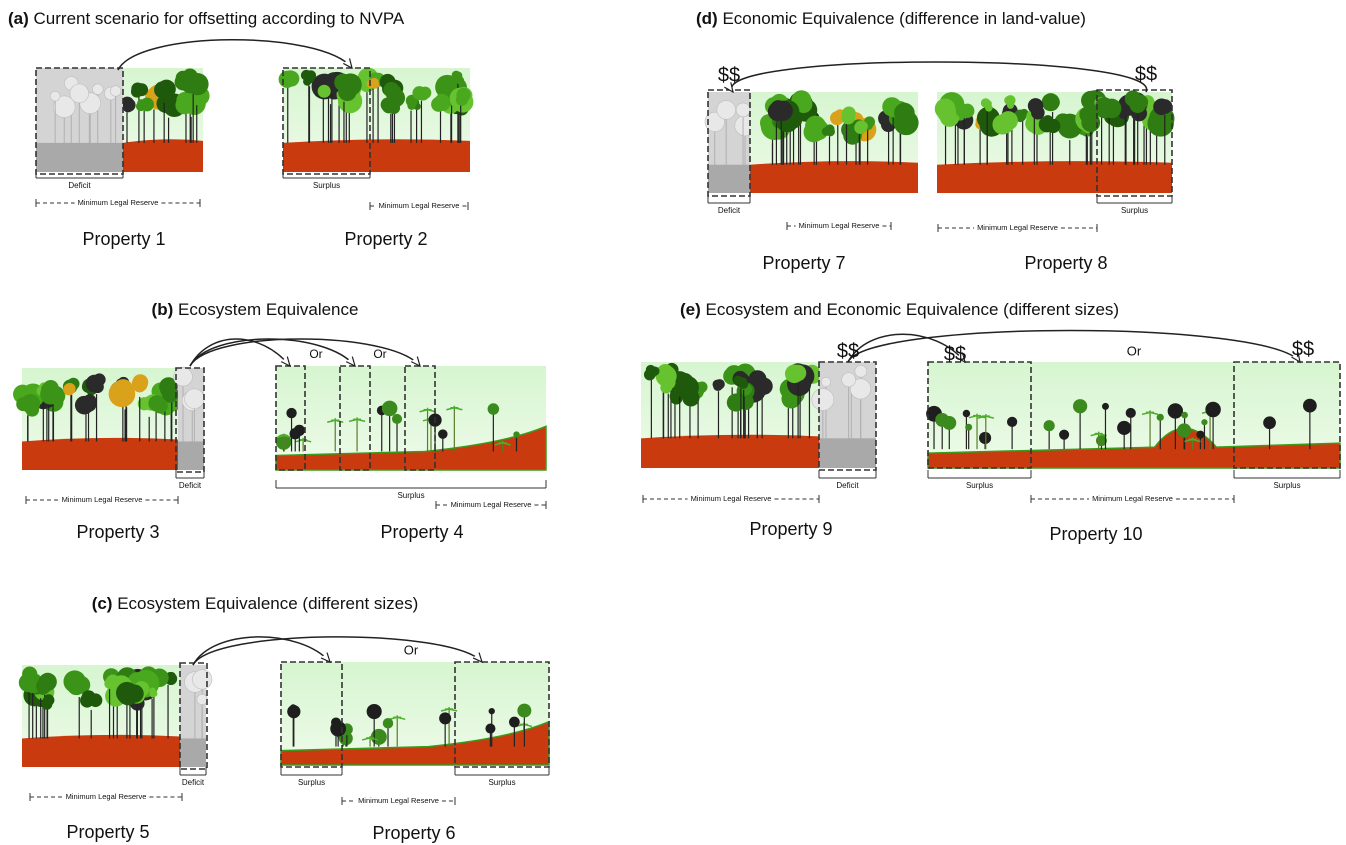 The image size is (1346, 845). Describe the element at coordinates (18, 18) in the screenshot. I see `panel-label: (a)` at that location.